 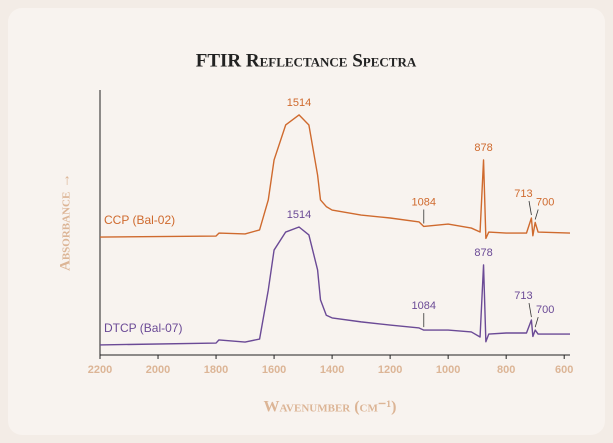 What do you see at coordinates (274, 370) in the screenshot?
I see `x-tick-label: 1600` at bounding box center [274, 370].